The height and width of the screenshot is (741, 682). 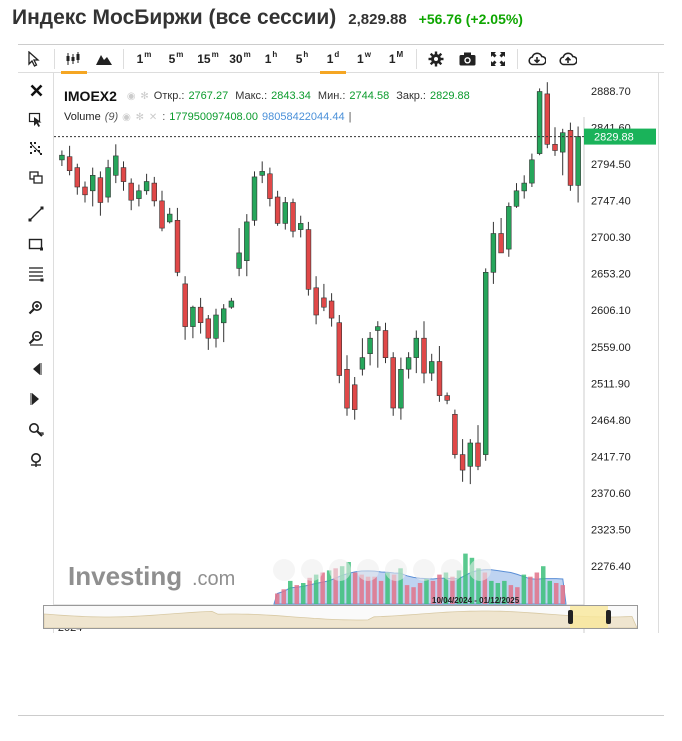 I want to click on range-navigator, so click(x=340, y=617).